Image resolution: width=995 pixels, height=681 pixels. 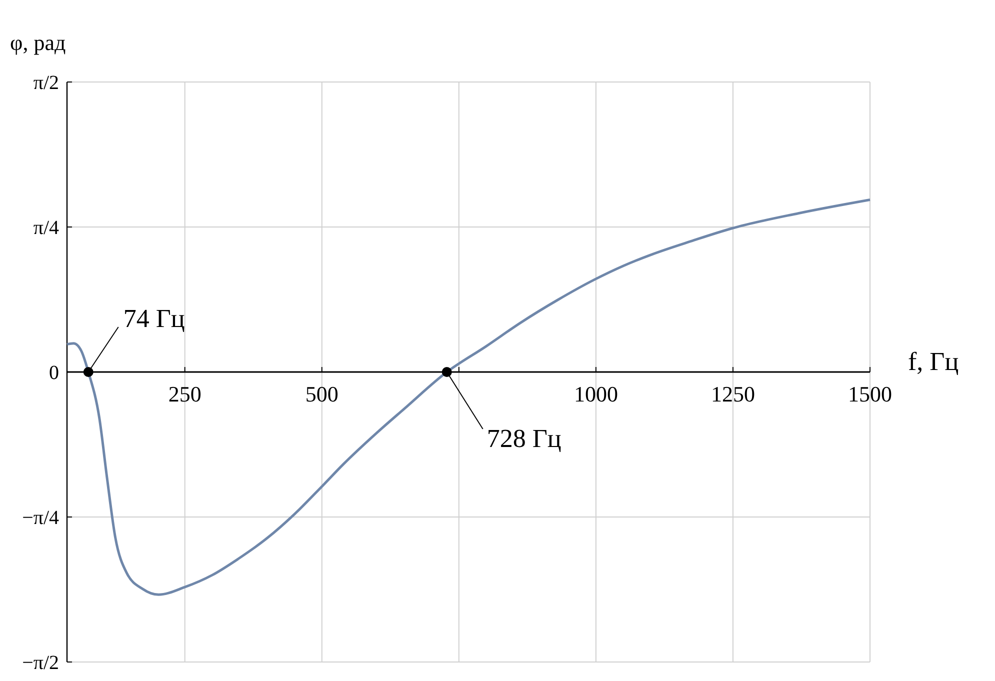 What do you see at coordinates (321, 393) in the screenshot?
I see `x-tick-label: 500` at bounding box center [321, 393].